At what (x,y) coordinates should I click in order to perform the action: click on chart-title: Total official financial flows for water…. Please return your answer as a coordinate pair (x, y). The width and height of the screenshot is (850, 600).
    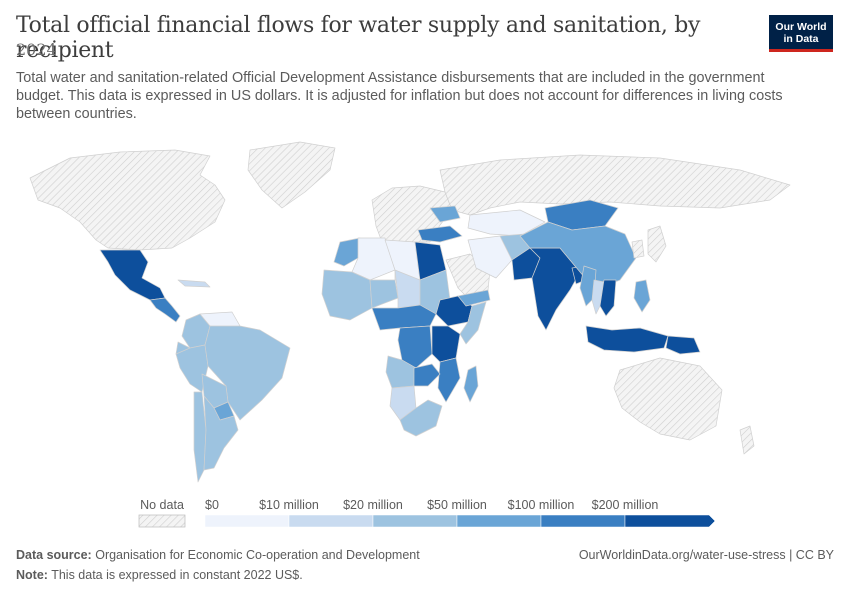
    Looking at the image, I should click on (358, 38).